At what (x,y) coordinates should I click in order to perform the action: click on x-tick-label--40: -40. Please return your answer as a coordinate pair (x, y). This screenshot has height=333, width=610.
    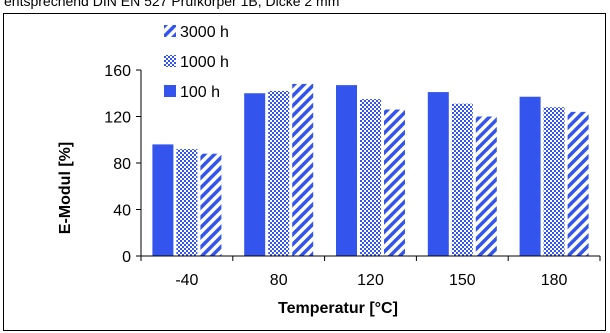
    Looking at the image, I should click on (186, 280).